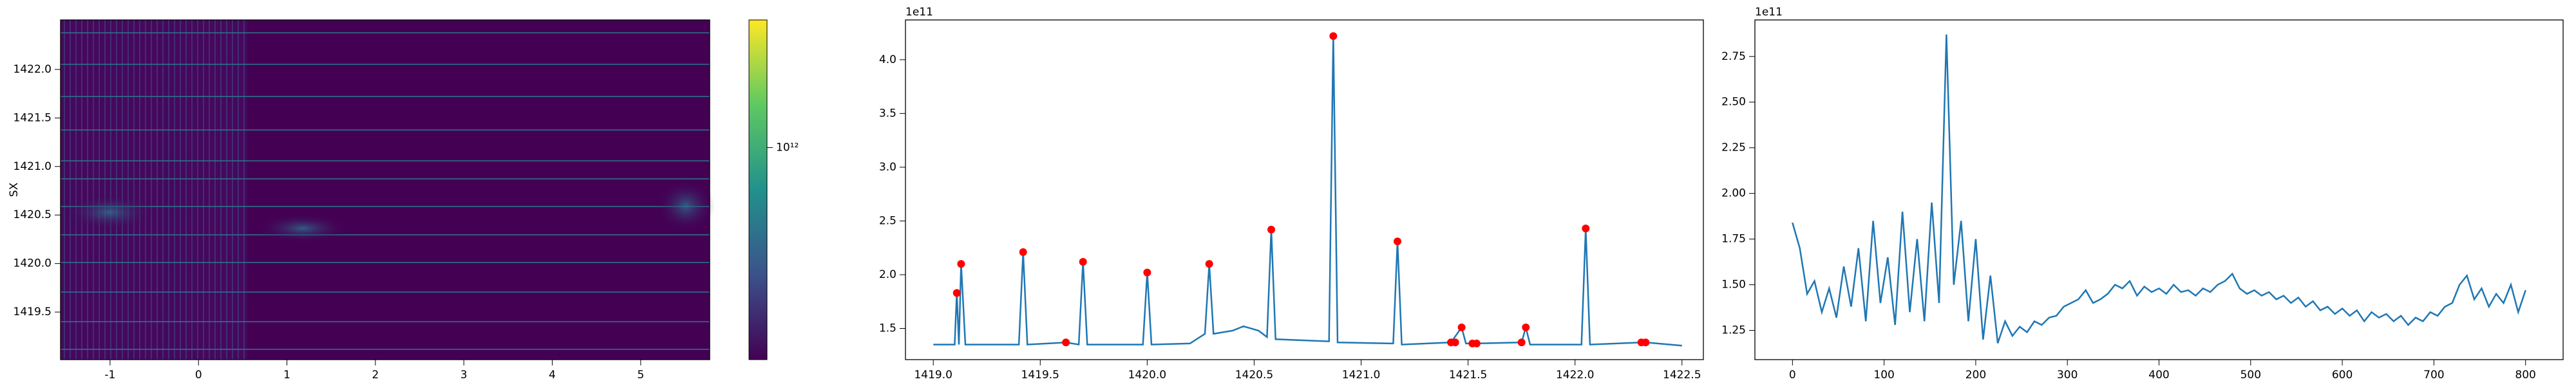  What do you see at coordinates (933, 375) in the screenshot?
I see `x-tick-label: 1419.0` at bounding box center [933, 375].